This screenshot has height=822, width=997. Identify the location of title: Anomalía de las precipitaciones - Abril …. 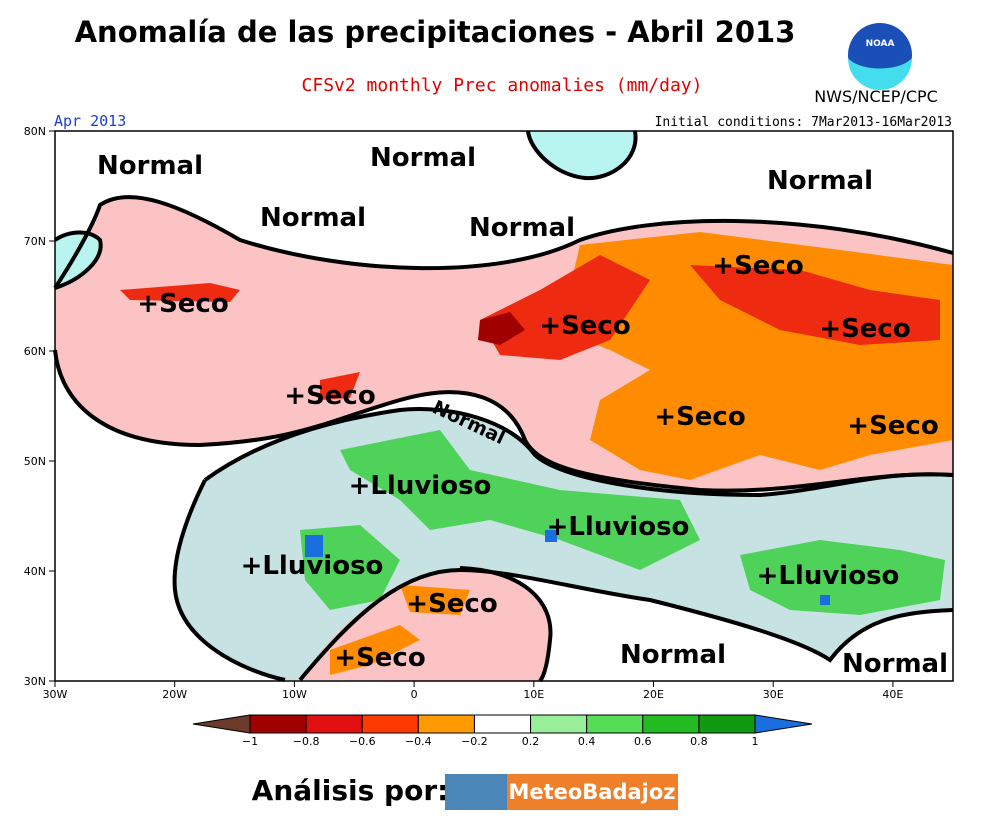
(435, 32).